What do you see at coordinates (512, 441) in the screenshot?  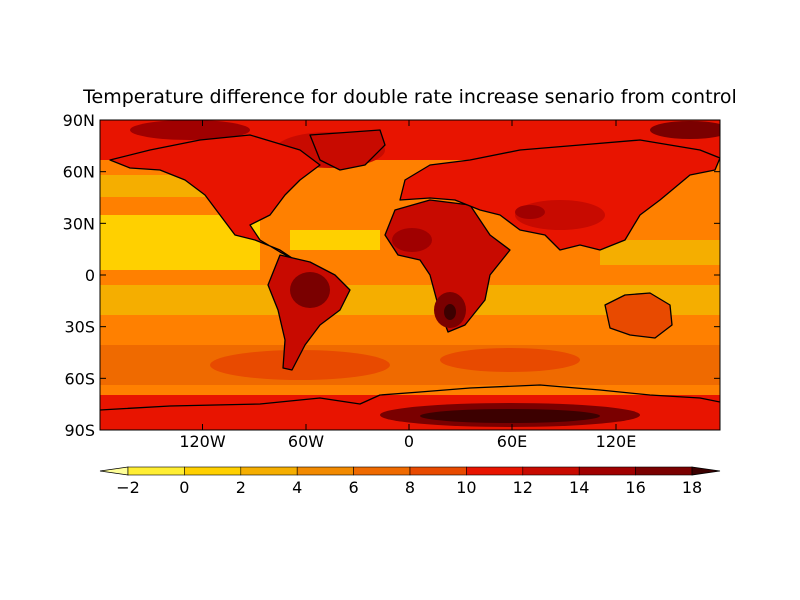 I see `lon-tick-label: 60E` at bounding box center [512, 441].